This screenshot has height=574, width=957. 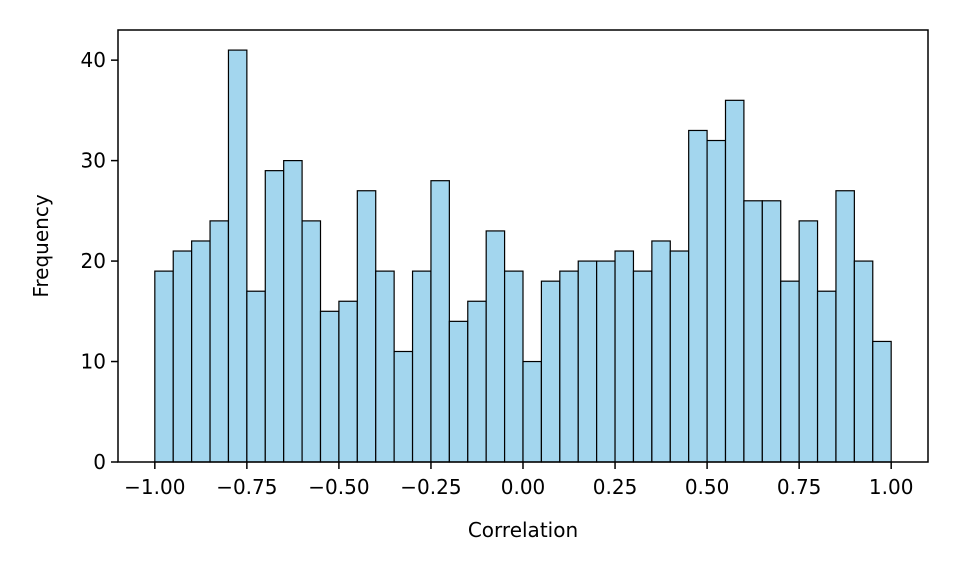 I want to click on x-axis-ticks: −1.00 −0.75 −0.50 −0.25 0.00 0.25 0.50 0.75 1.00, so click(x=518, y=480).